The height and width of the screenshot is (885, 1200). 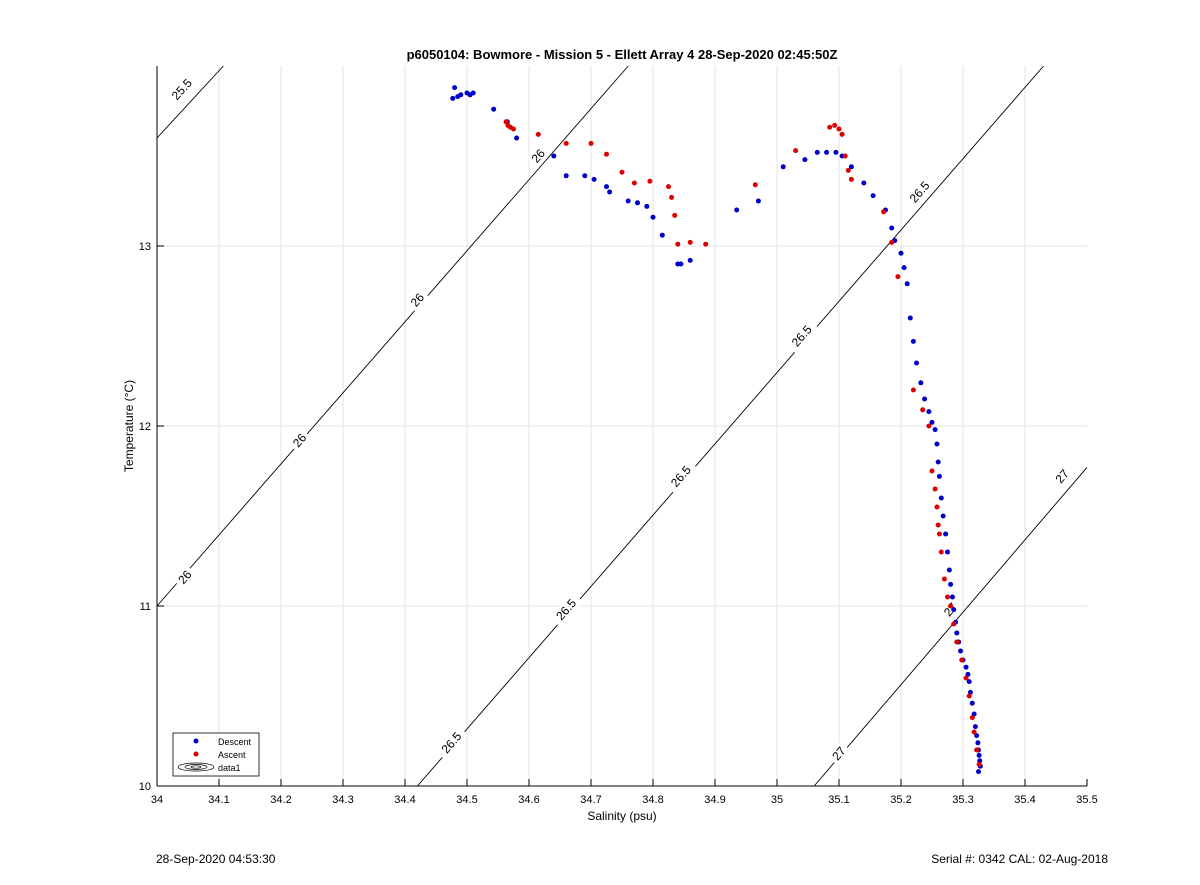 What do you see at coordinates (218, 800) in the screenshot?
I see `x-tick-label: 34.1` at bounding box center [218, 800].